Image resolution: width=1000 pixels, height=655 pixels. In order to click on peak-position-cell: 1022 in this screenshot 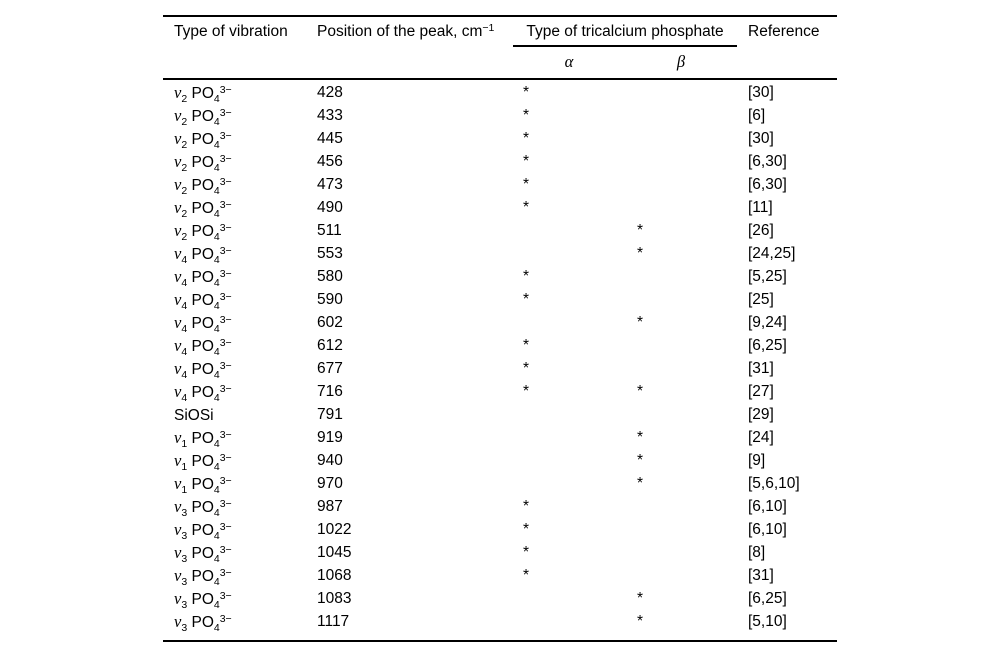, I will do `click(334, 529)`.